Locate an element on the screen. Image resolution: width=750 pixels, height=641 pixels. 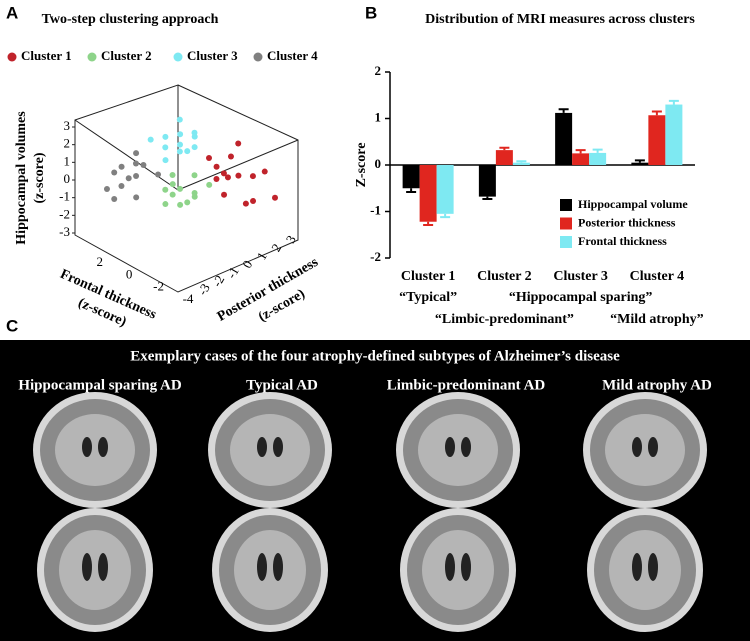
x-tick-label: 0 is located at coordinates (129, 273).